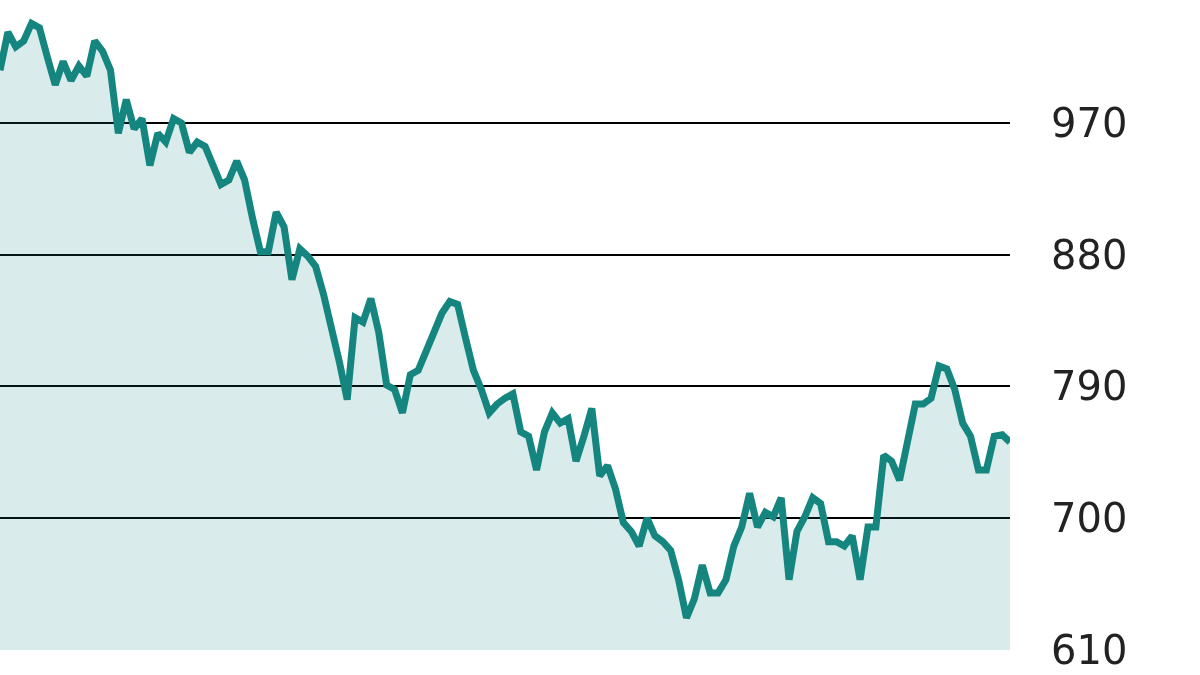  Describe the element at coordinates (1089, 386) in the screenshot. I see `y-tick-label: 790` at that location.